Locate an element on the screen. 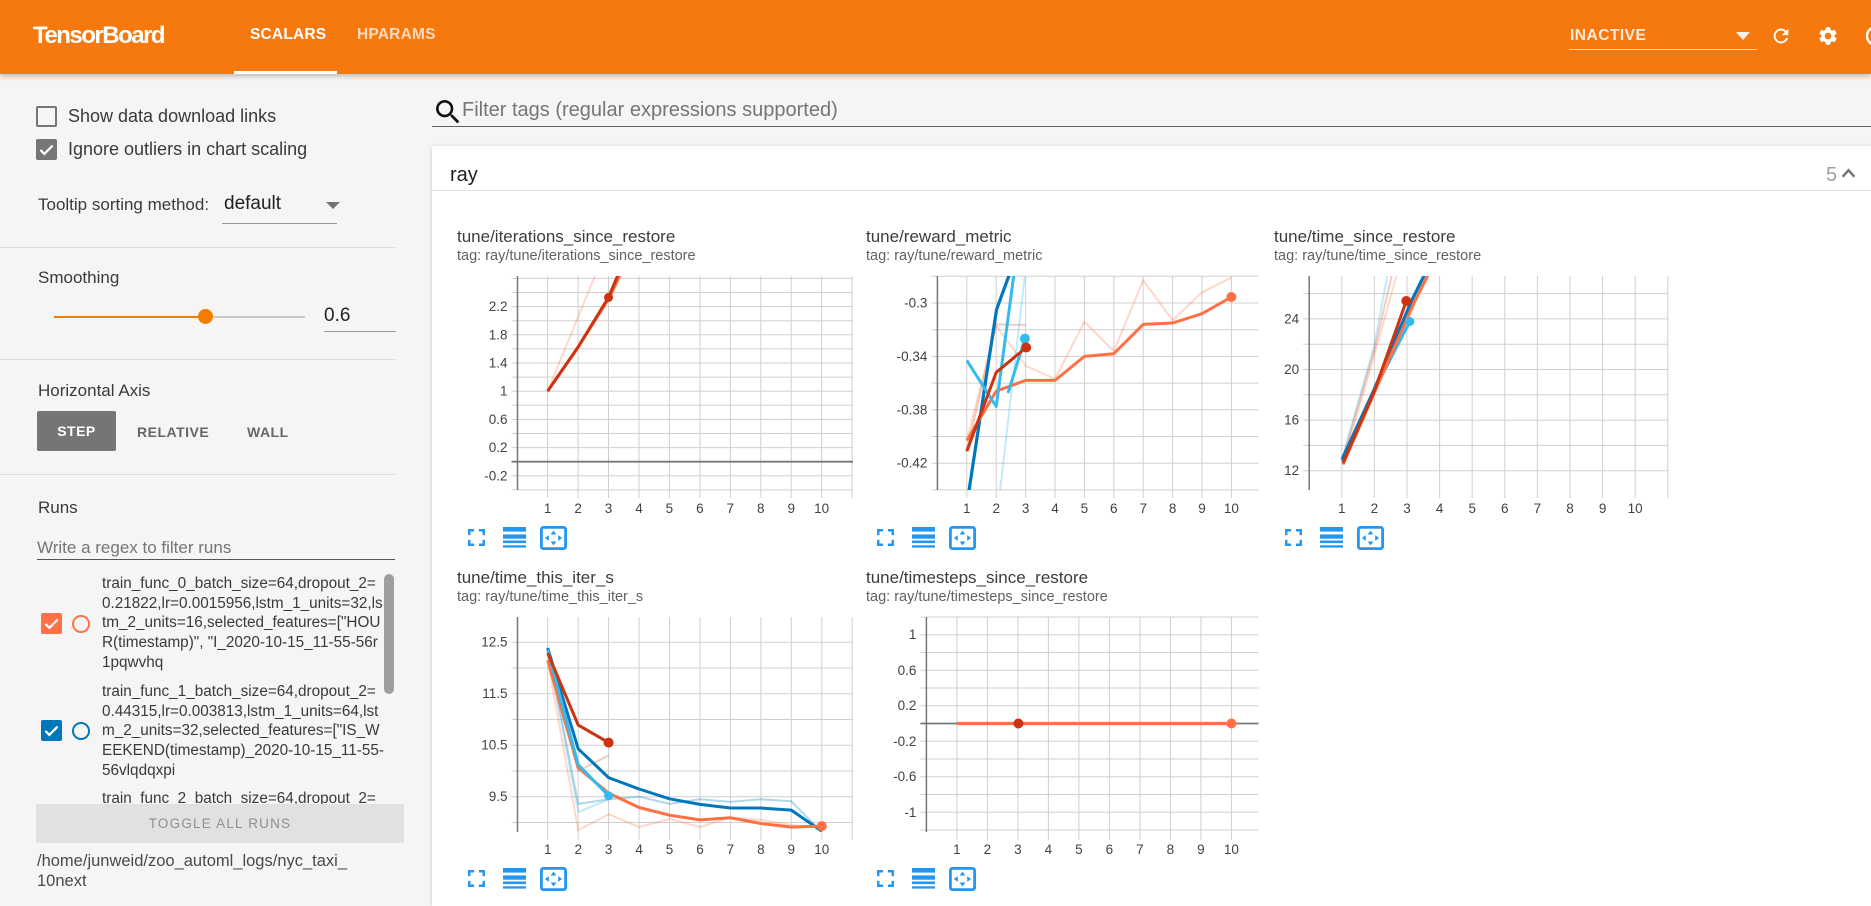  svg-text: 1.4 is located at coordinates (498, 363).